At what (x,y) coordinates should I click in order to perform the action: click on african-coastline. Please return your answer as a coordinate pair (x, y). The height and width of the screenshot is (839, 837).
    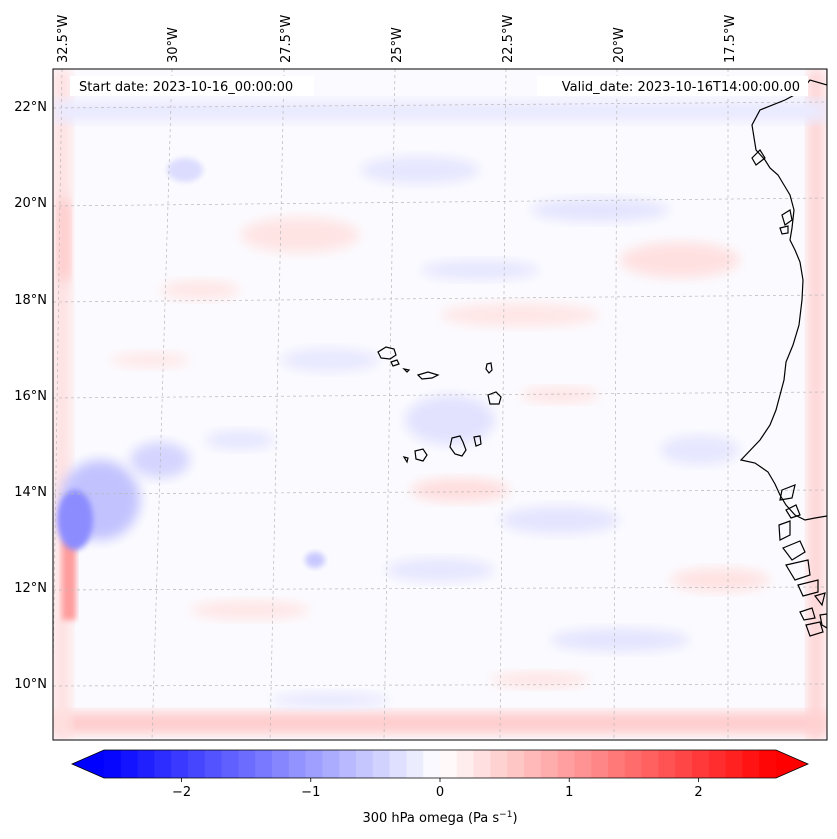
    Looking at the image, I should click on (783, 295).